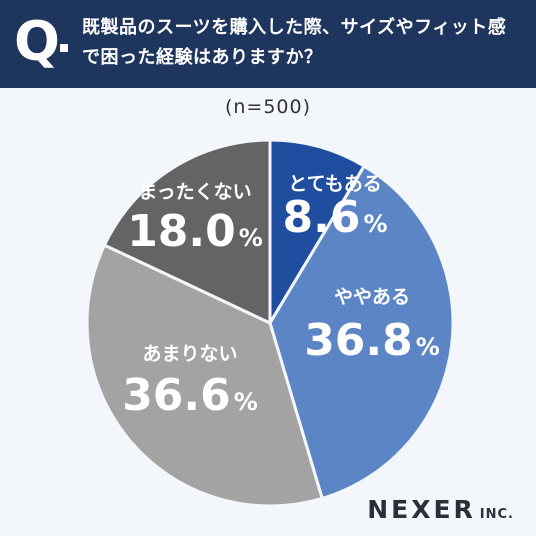 The width and height of the screenshot is (536, 536). What do you see at coordinates (372, 340) in the screenshot?
I see `slice-value-label: 36.8%` at bounding box center [372, 340].